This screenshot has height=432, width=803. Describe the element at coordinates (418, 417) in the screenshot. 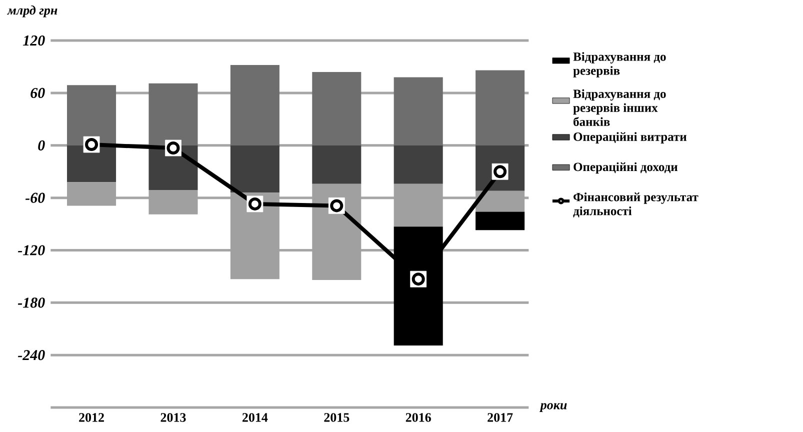

I see `x-tick-label: 2016` at that location.